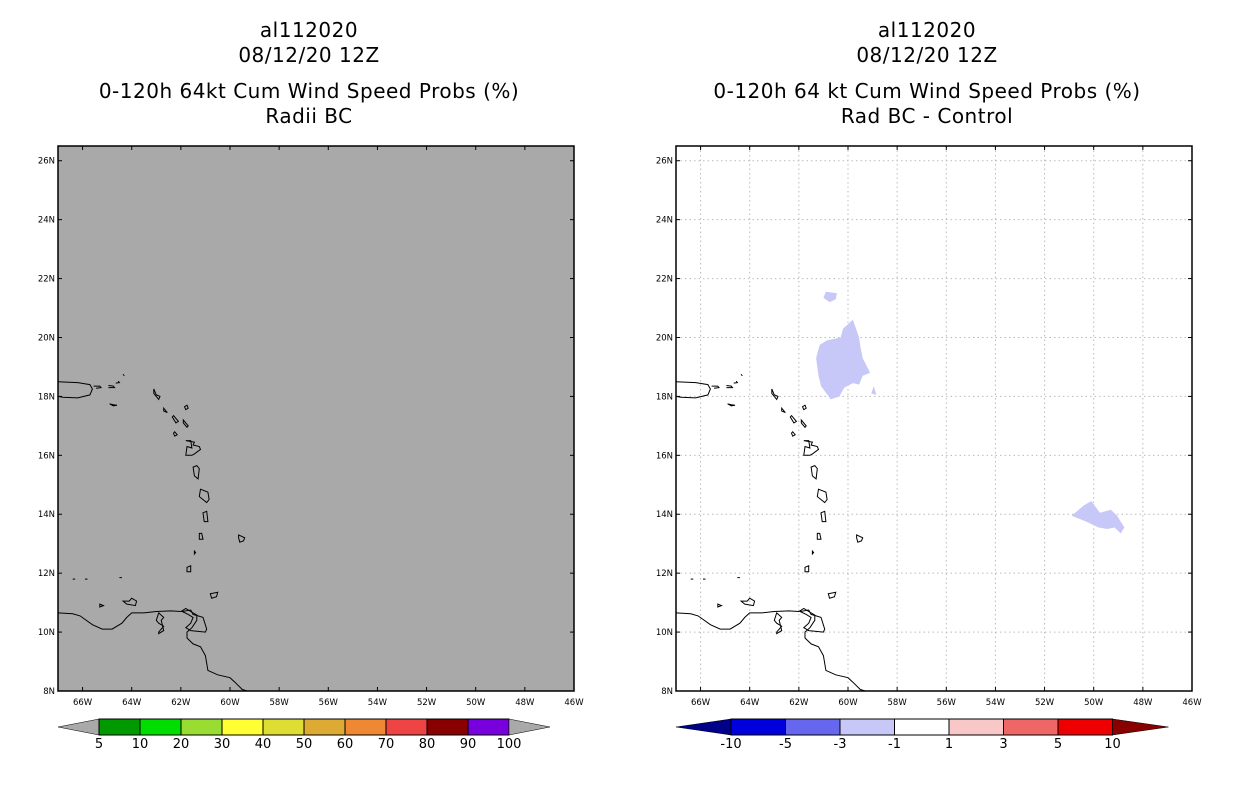 The image size is (1236, 800). I want to click on left-lat-tick-label: 18N, so click(46, 397).